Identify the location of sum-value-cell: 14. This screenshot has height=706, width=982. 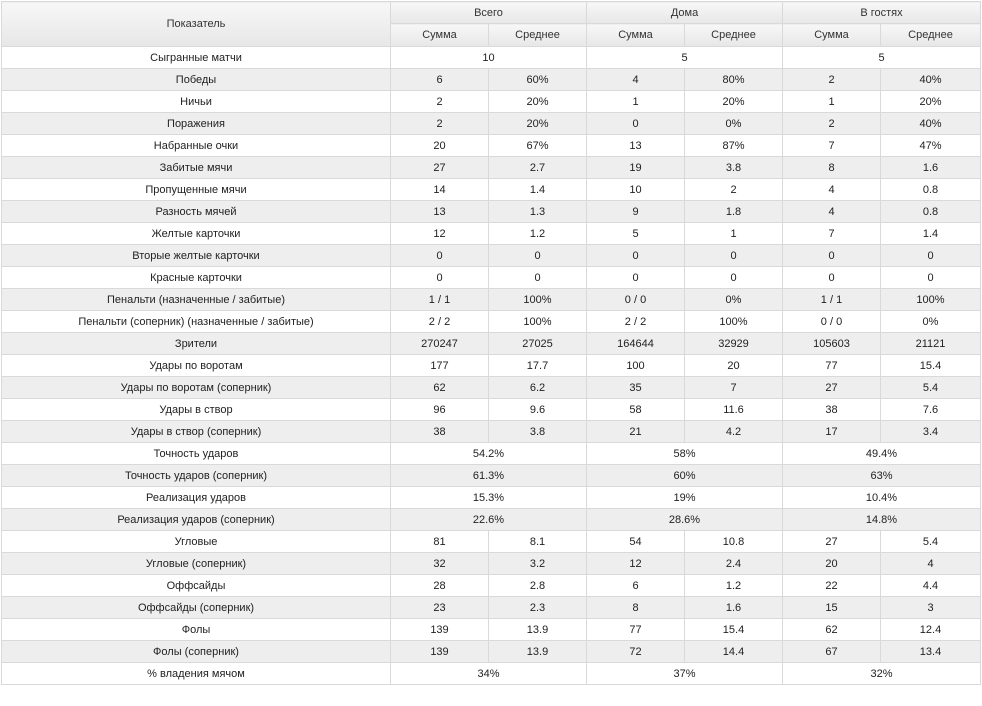
(439, 189).